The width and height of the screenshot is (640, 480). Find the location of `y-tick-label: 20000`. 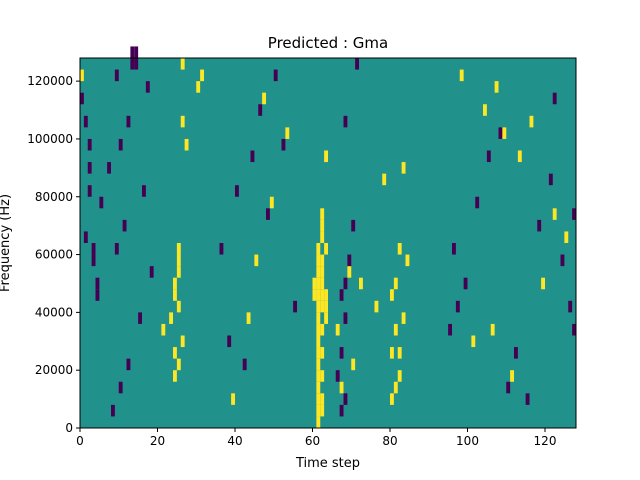

y-tick-label: 20000 is located at coordinates (54, 370).